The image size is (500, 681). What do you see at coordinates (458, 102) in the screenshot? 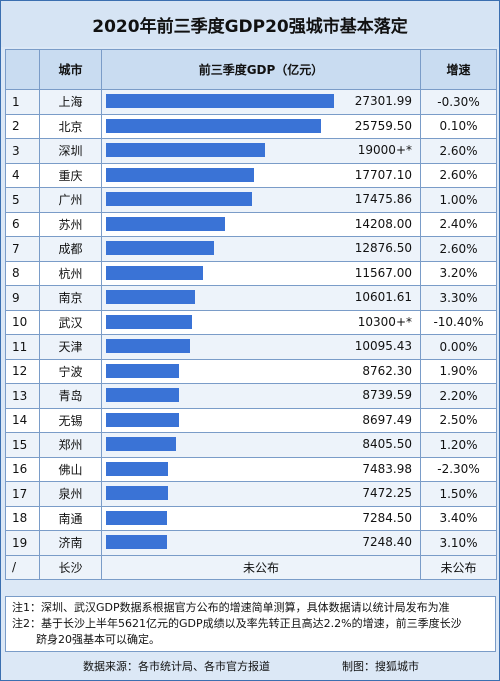
I see `growth-cell: -0.30%` at bounding box center [458, 102].